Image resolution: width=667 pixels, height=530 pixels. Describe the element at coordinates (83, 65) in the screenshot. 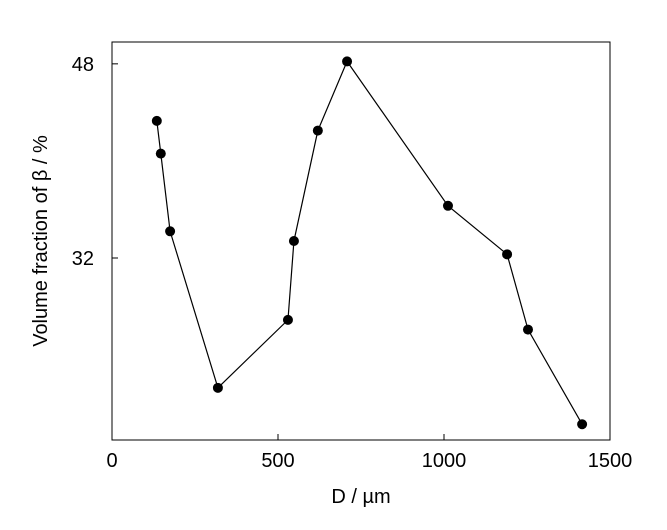

I see `y-tick-label: 48` at that location.